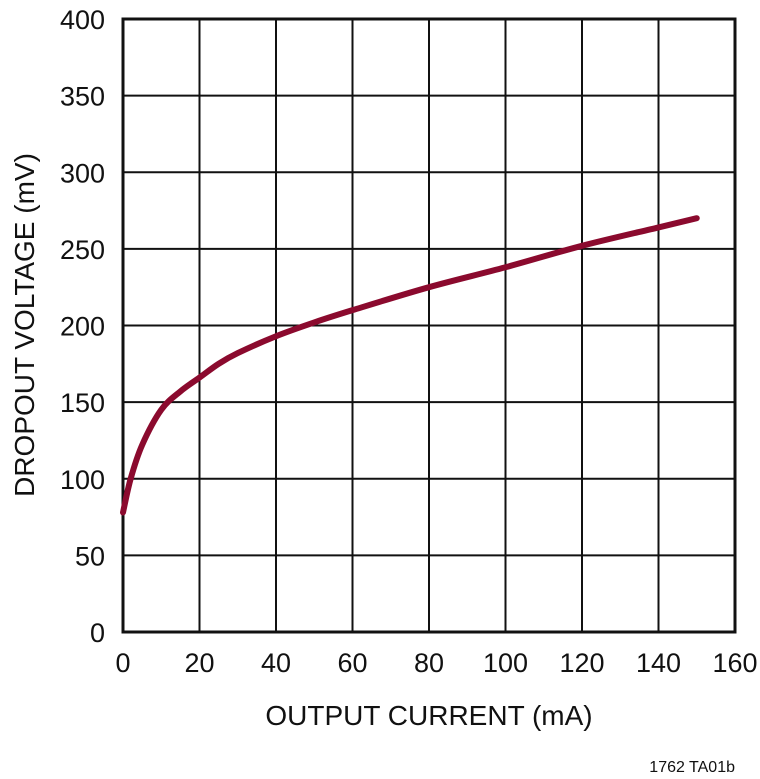 This screenshot has width=760, height=779. What do you see at coordinates (82, 173) in the screenshot?
I see `y-tick-label: 300` at bounding box center [82, 173].